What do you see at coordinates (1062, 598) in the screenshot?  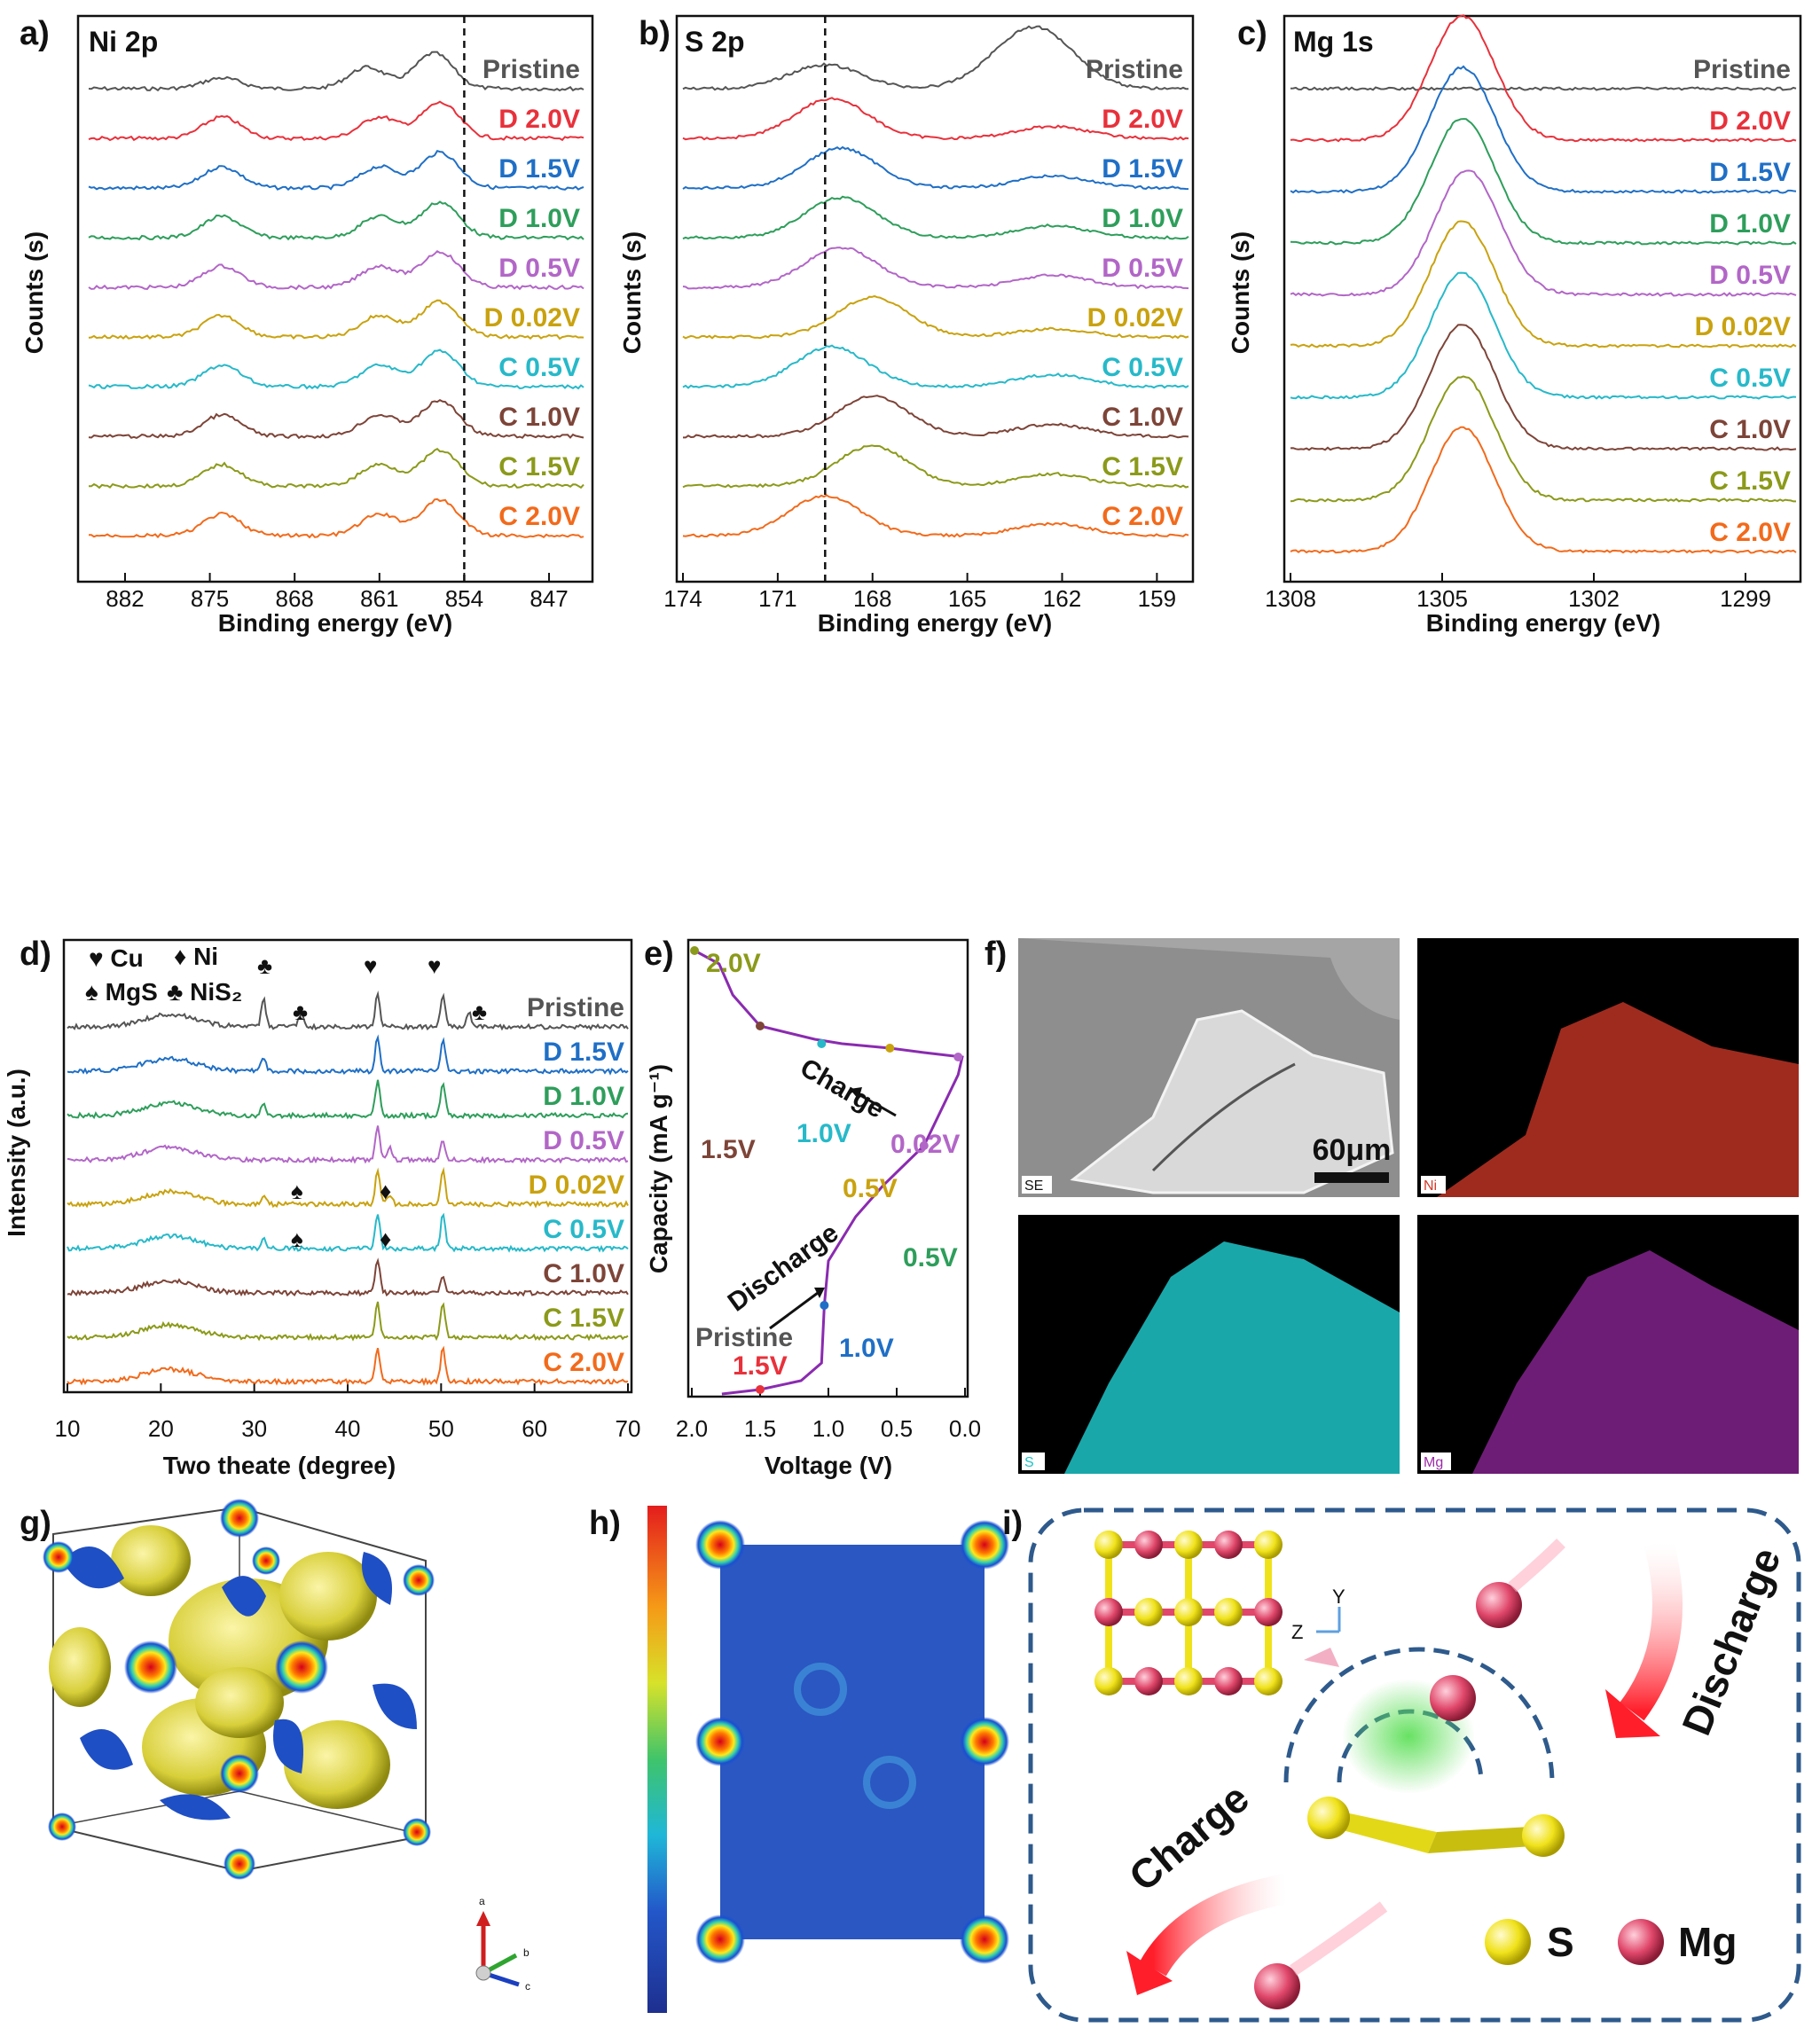 I see `xtick-label: 162` at bounding box center [1062, 598].